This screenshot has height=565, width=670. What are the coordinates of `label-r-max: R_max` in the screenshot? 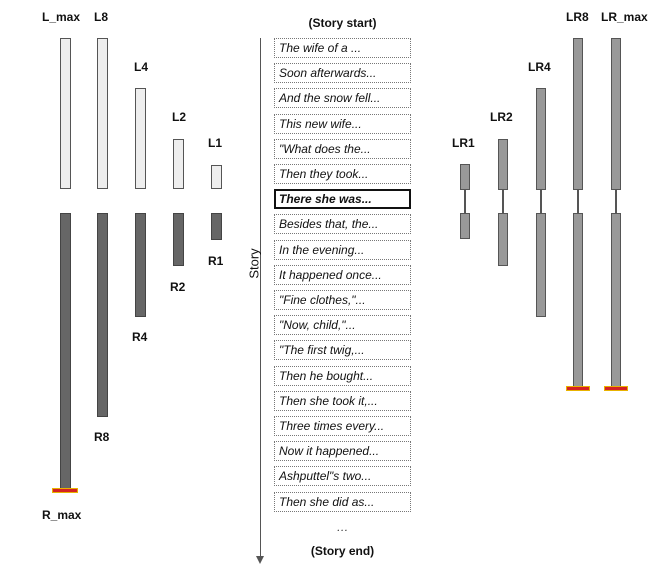 It's located at (62, 515).